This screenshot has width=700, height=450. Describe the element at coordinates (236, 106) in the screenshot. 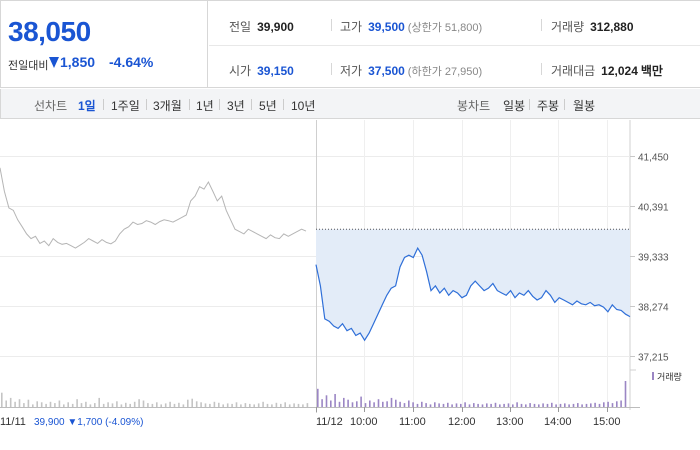

I see `tab-3y: 3년` at that location.